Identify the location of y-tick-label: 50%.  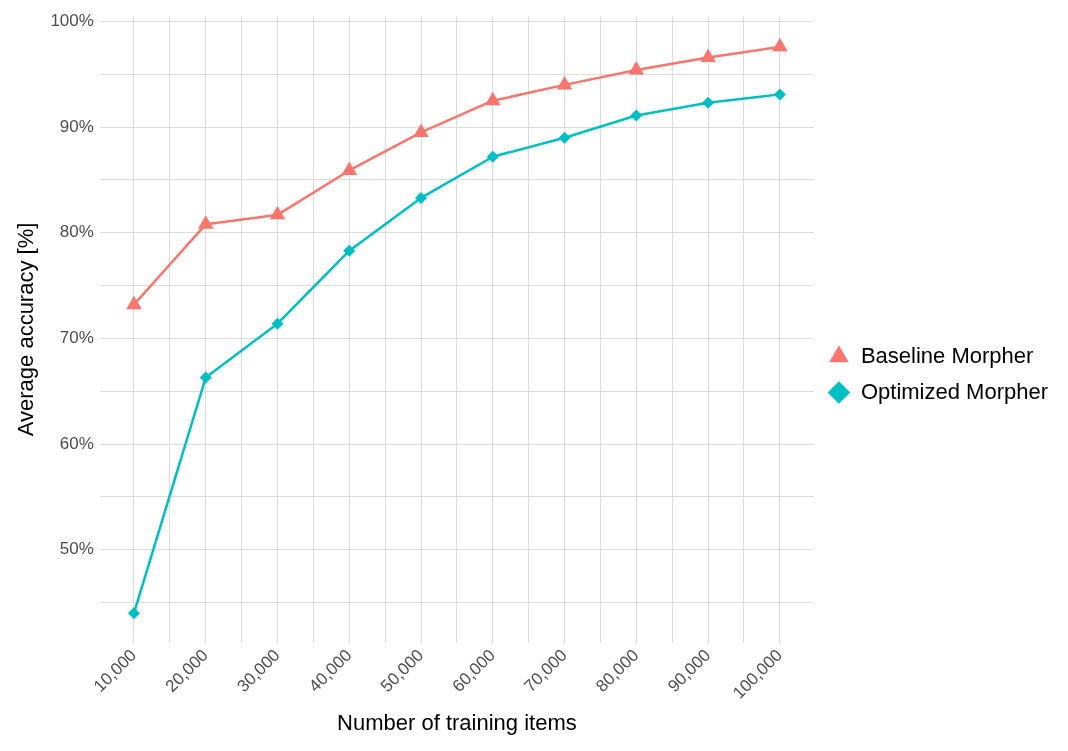
(76, 549).